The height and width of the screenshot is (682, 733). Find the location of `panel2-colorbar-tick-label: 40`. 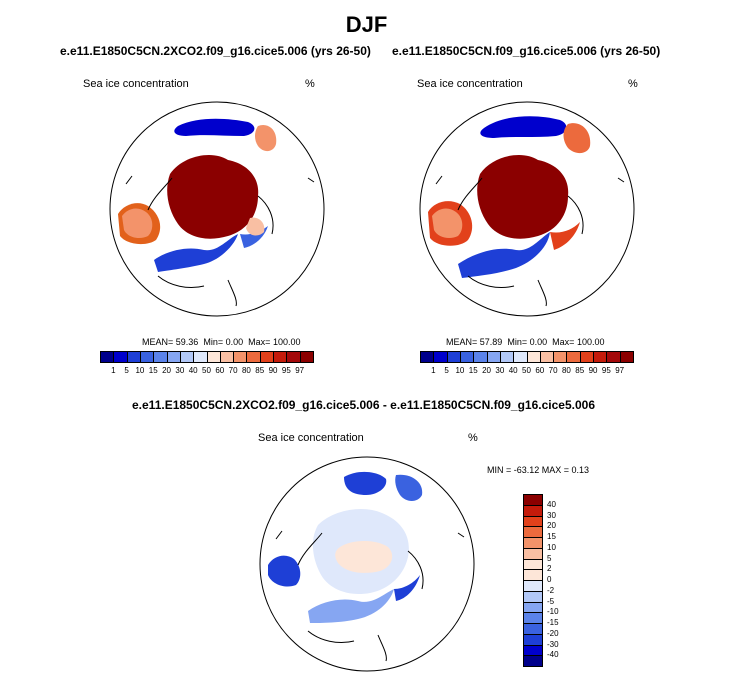

panel2-colorbar-tick-label: 40 is located at coordinates (513, 370).